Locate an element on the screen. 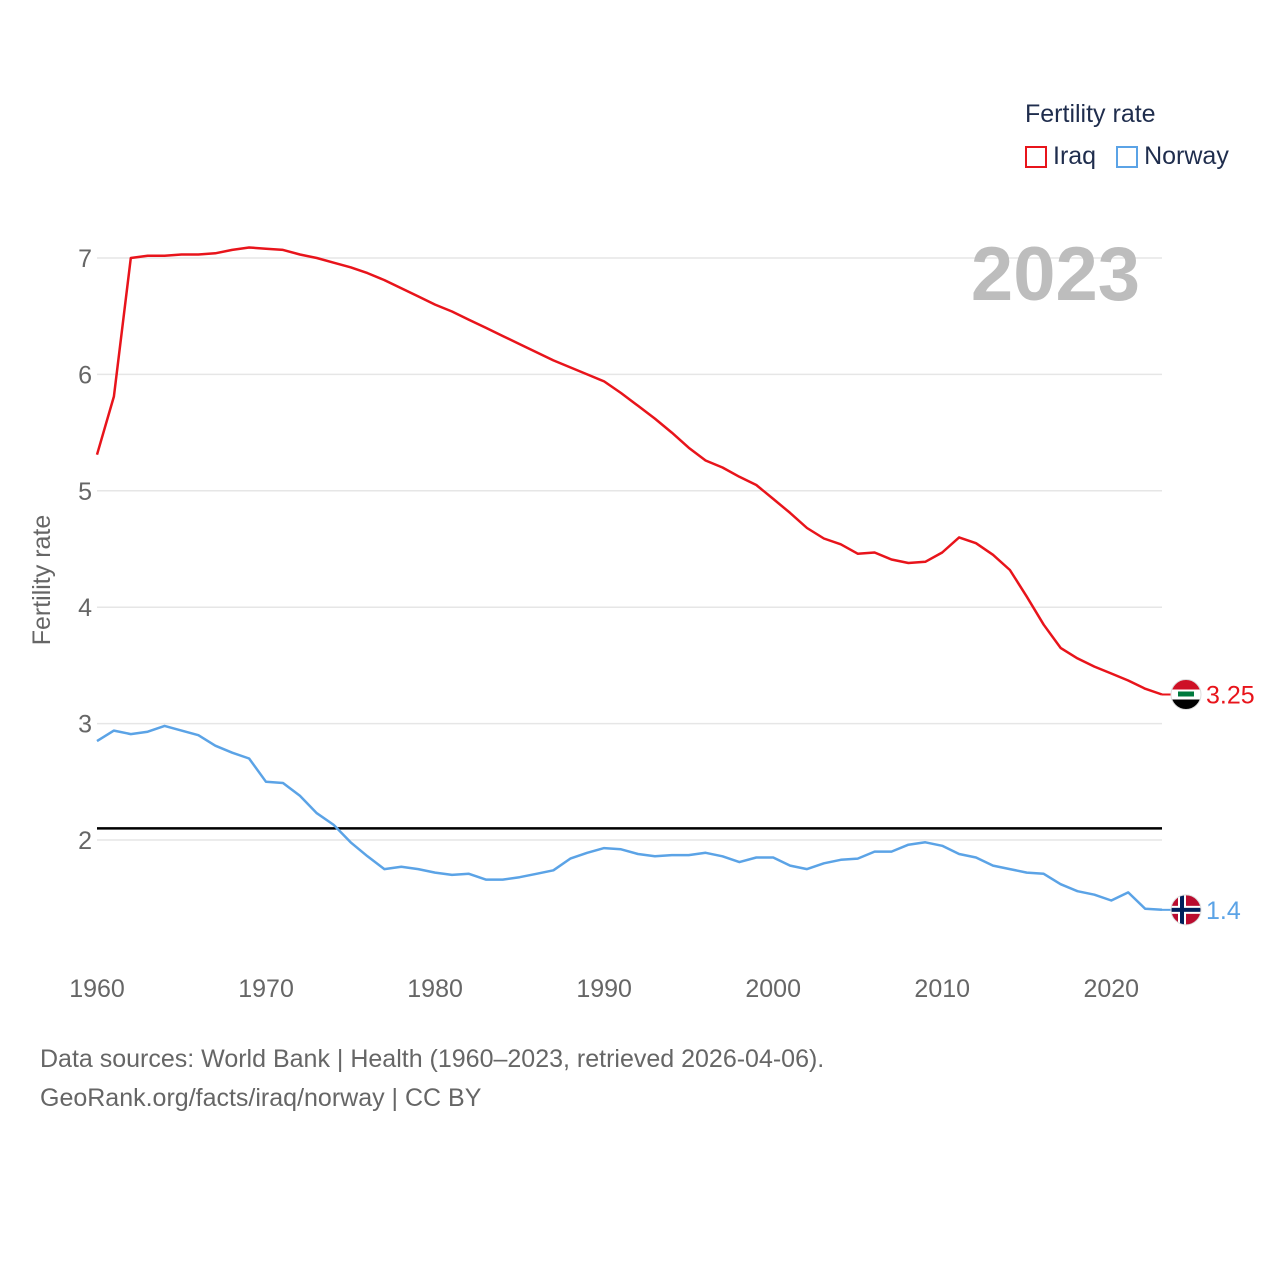 The image size is (1280, 1280). legend-swatch-iraq is located at coordinates (1036, 156).